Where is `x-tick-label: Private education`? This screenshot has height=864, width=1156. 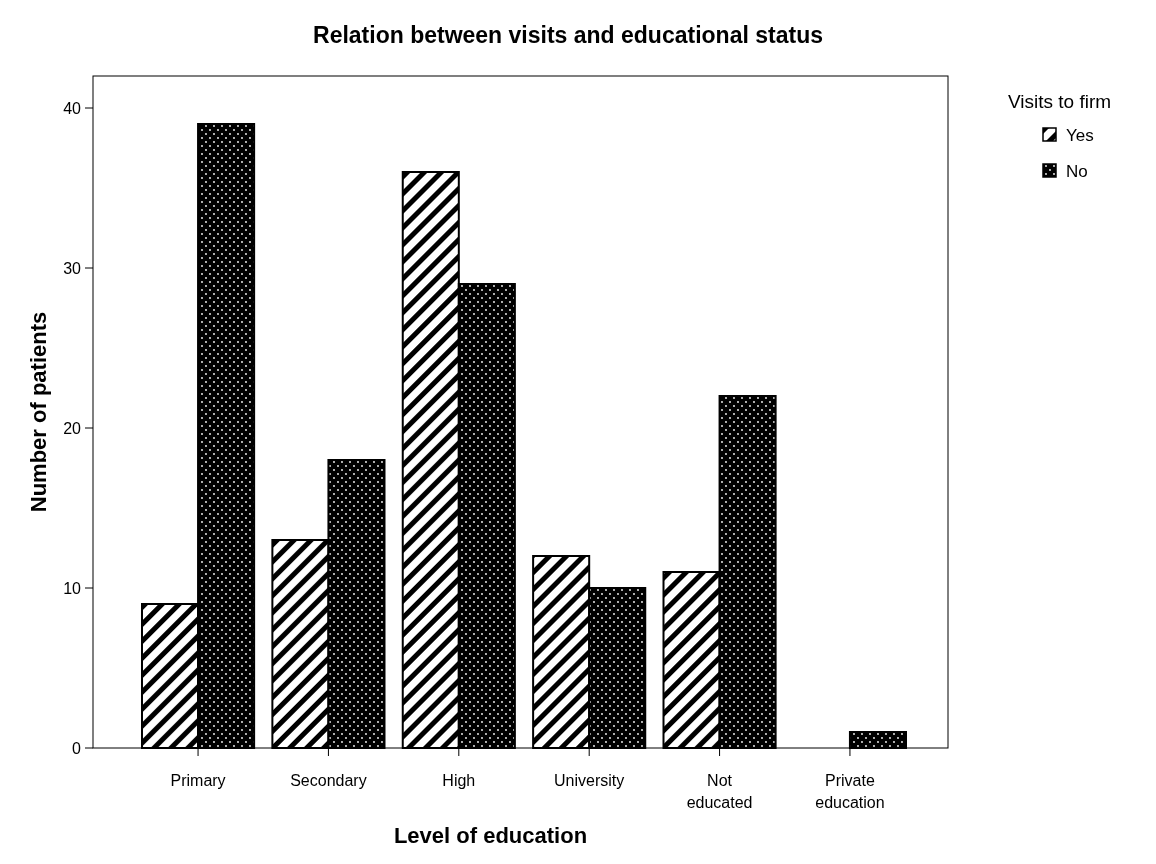 x-tick-label: Private education is located at coordinates (850, 791).